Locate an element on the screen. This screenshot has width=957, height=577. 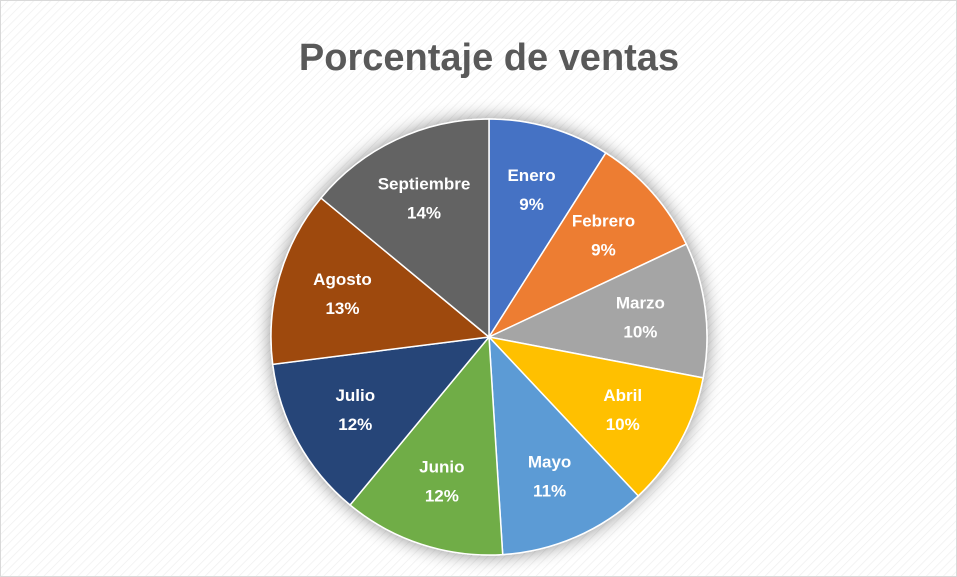
slice-label: Marzo is located at coordinates (640, 302).